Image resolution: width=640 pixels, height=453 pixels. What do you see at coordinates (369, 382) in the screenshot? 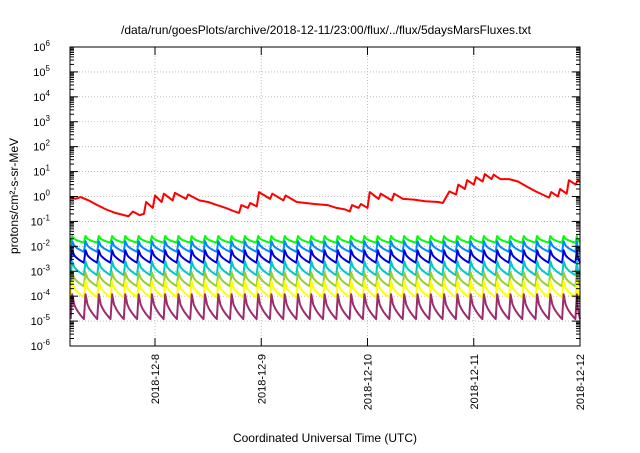
I see `x-tick-label: 2018-12-10` at bounding box center [369, 382].